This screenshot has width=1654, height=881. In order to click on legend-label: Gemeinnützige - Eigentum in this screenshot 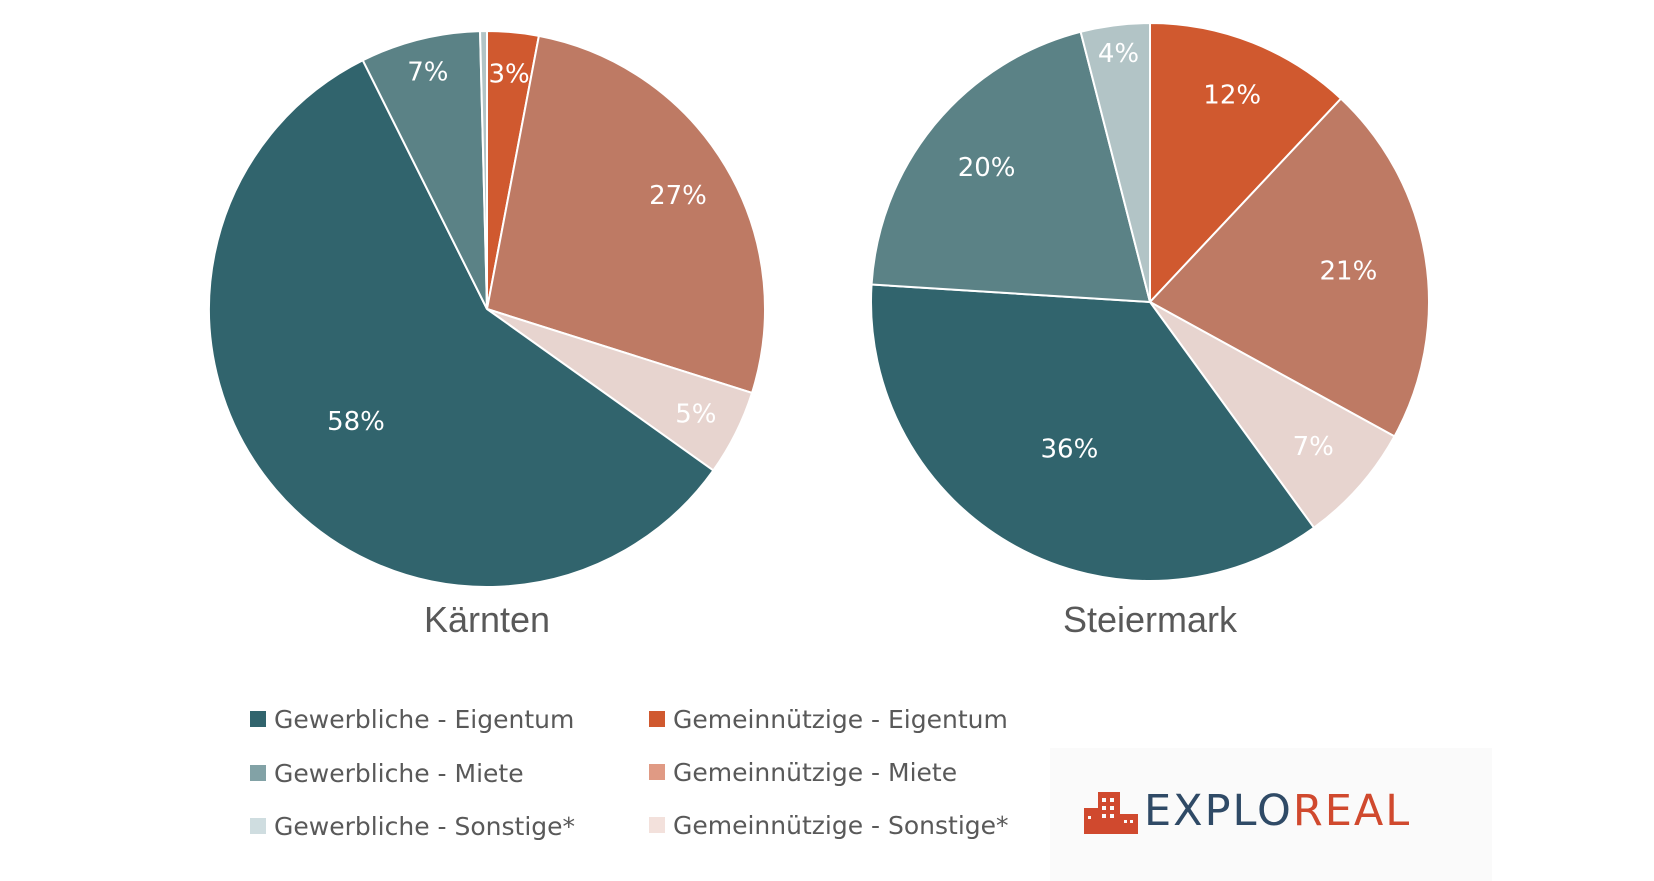, I will do `click(840, 719)`.